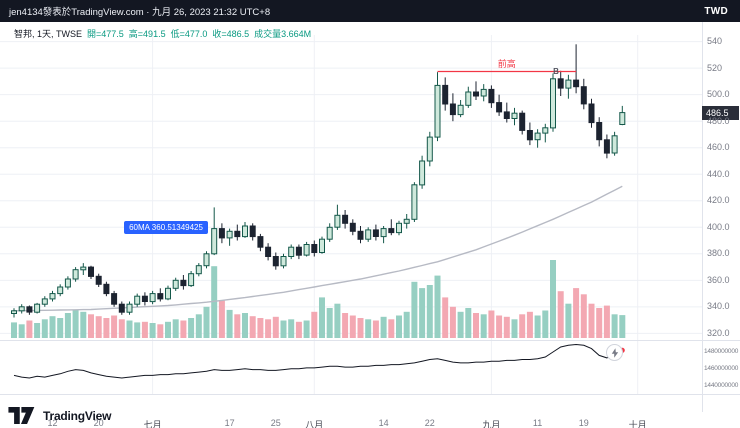 This screenshot has height=428, width=740. I want to click on prev-high-label: 前高, so click(506, 64).